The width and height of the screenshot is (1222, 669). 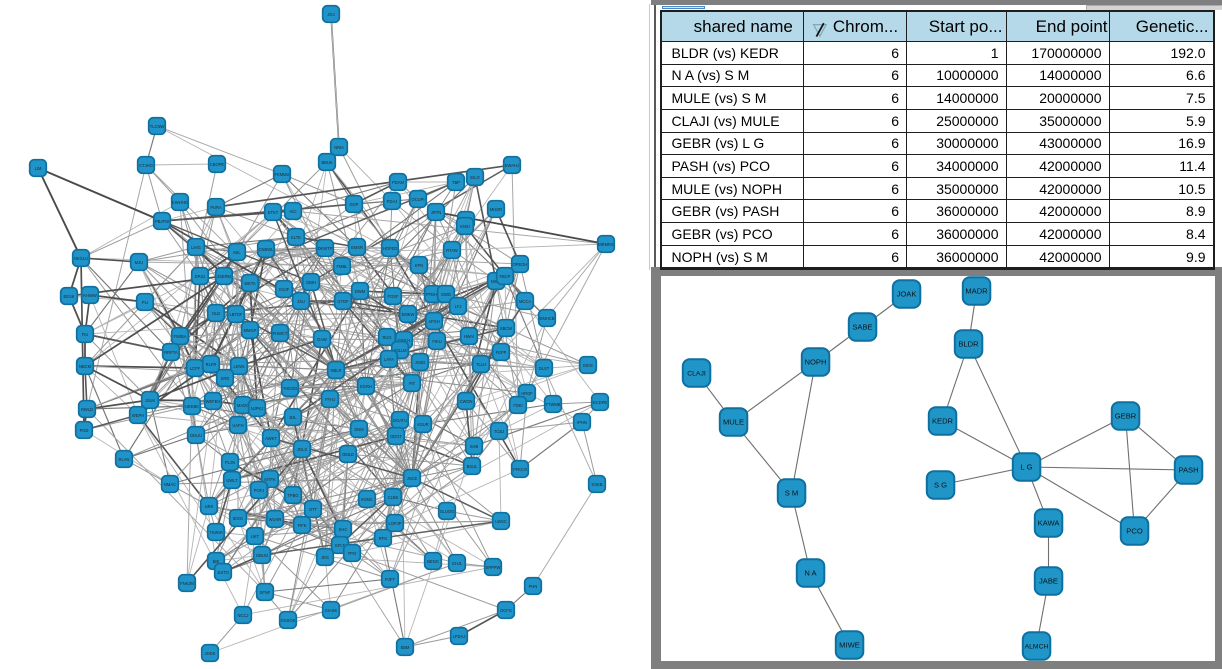 I want to click on svg-text: ECDPB, so click(x=600, y=402).